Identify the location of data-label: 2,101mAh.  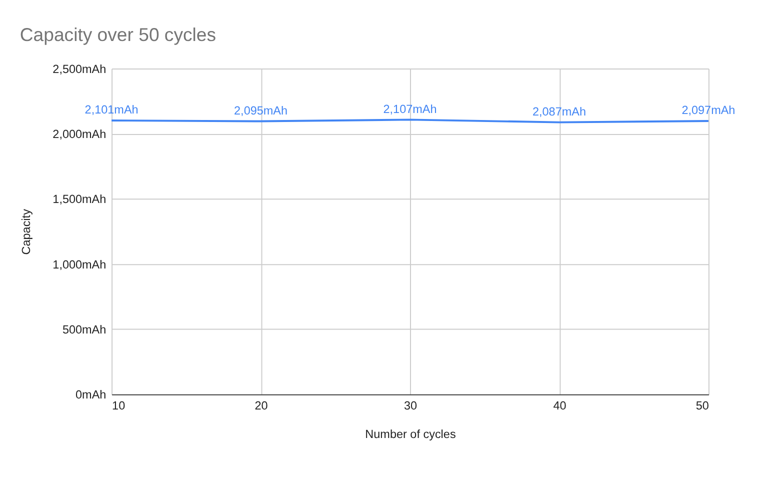
(111, 110).